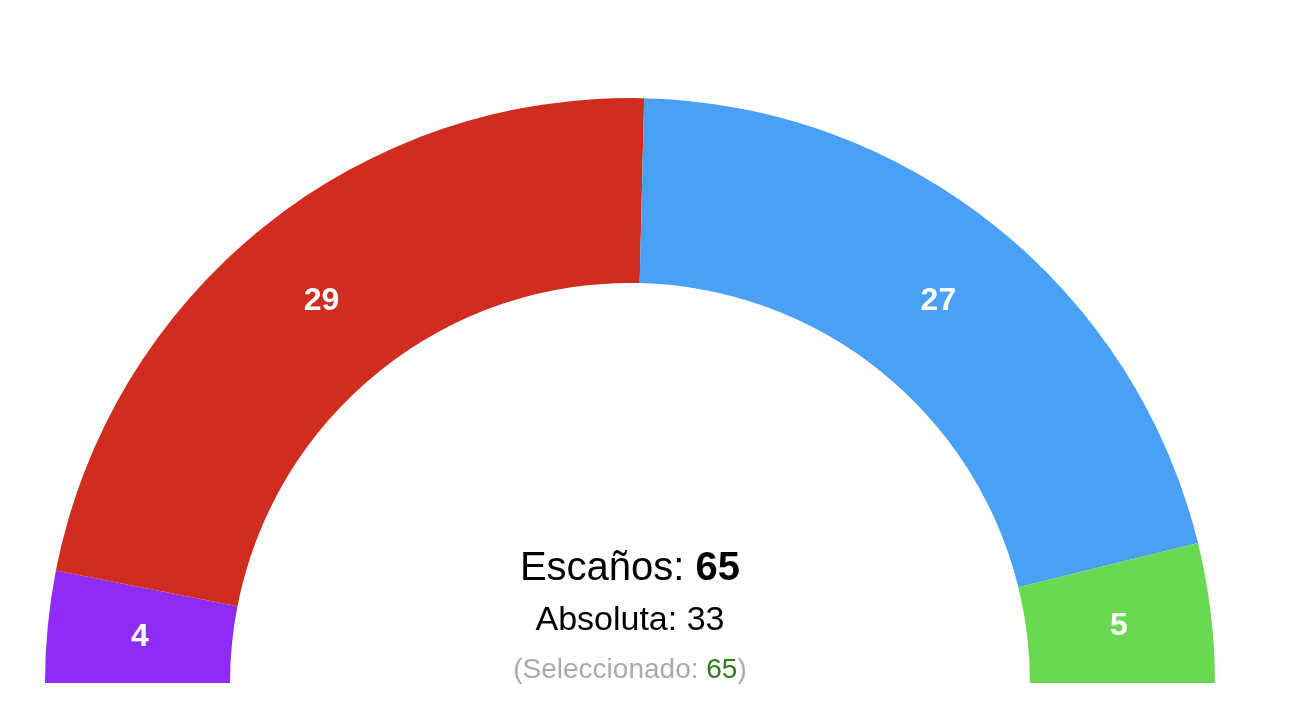 This screenshot has height=728, width=1308. I want to click on data-label: 29, so click(321, 299).